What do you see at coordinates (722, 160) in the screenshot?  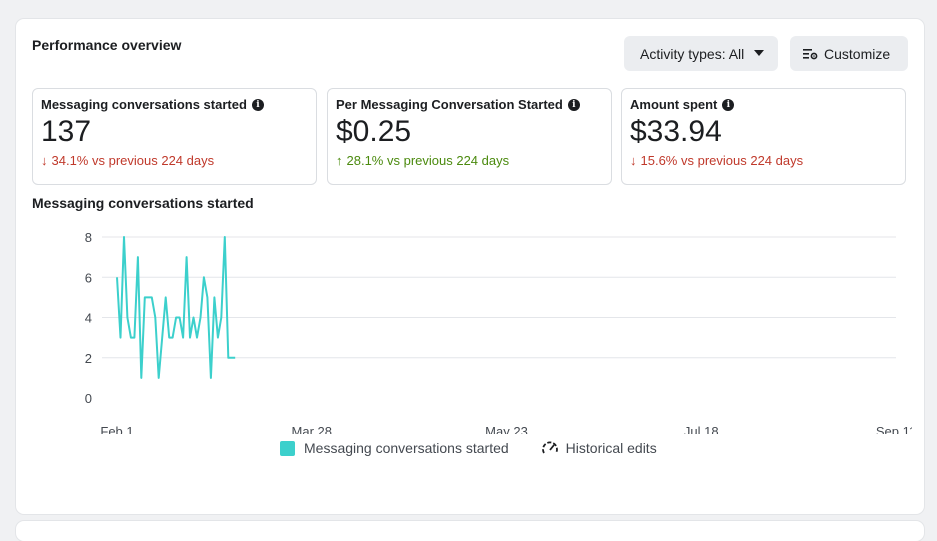 I see `metric-change-text: 15.6% vs previous 224 days` at bounding box center [722, 160].